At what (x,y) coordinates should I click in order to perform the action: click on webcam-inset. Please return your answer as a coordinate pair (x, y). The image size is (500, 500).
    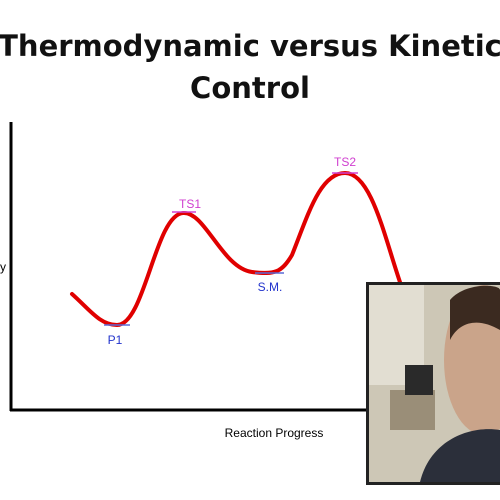
    Looking at the image, I should click on (433, 383).